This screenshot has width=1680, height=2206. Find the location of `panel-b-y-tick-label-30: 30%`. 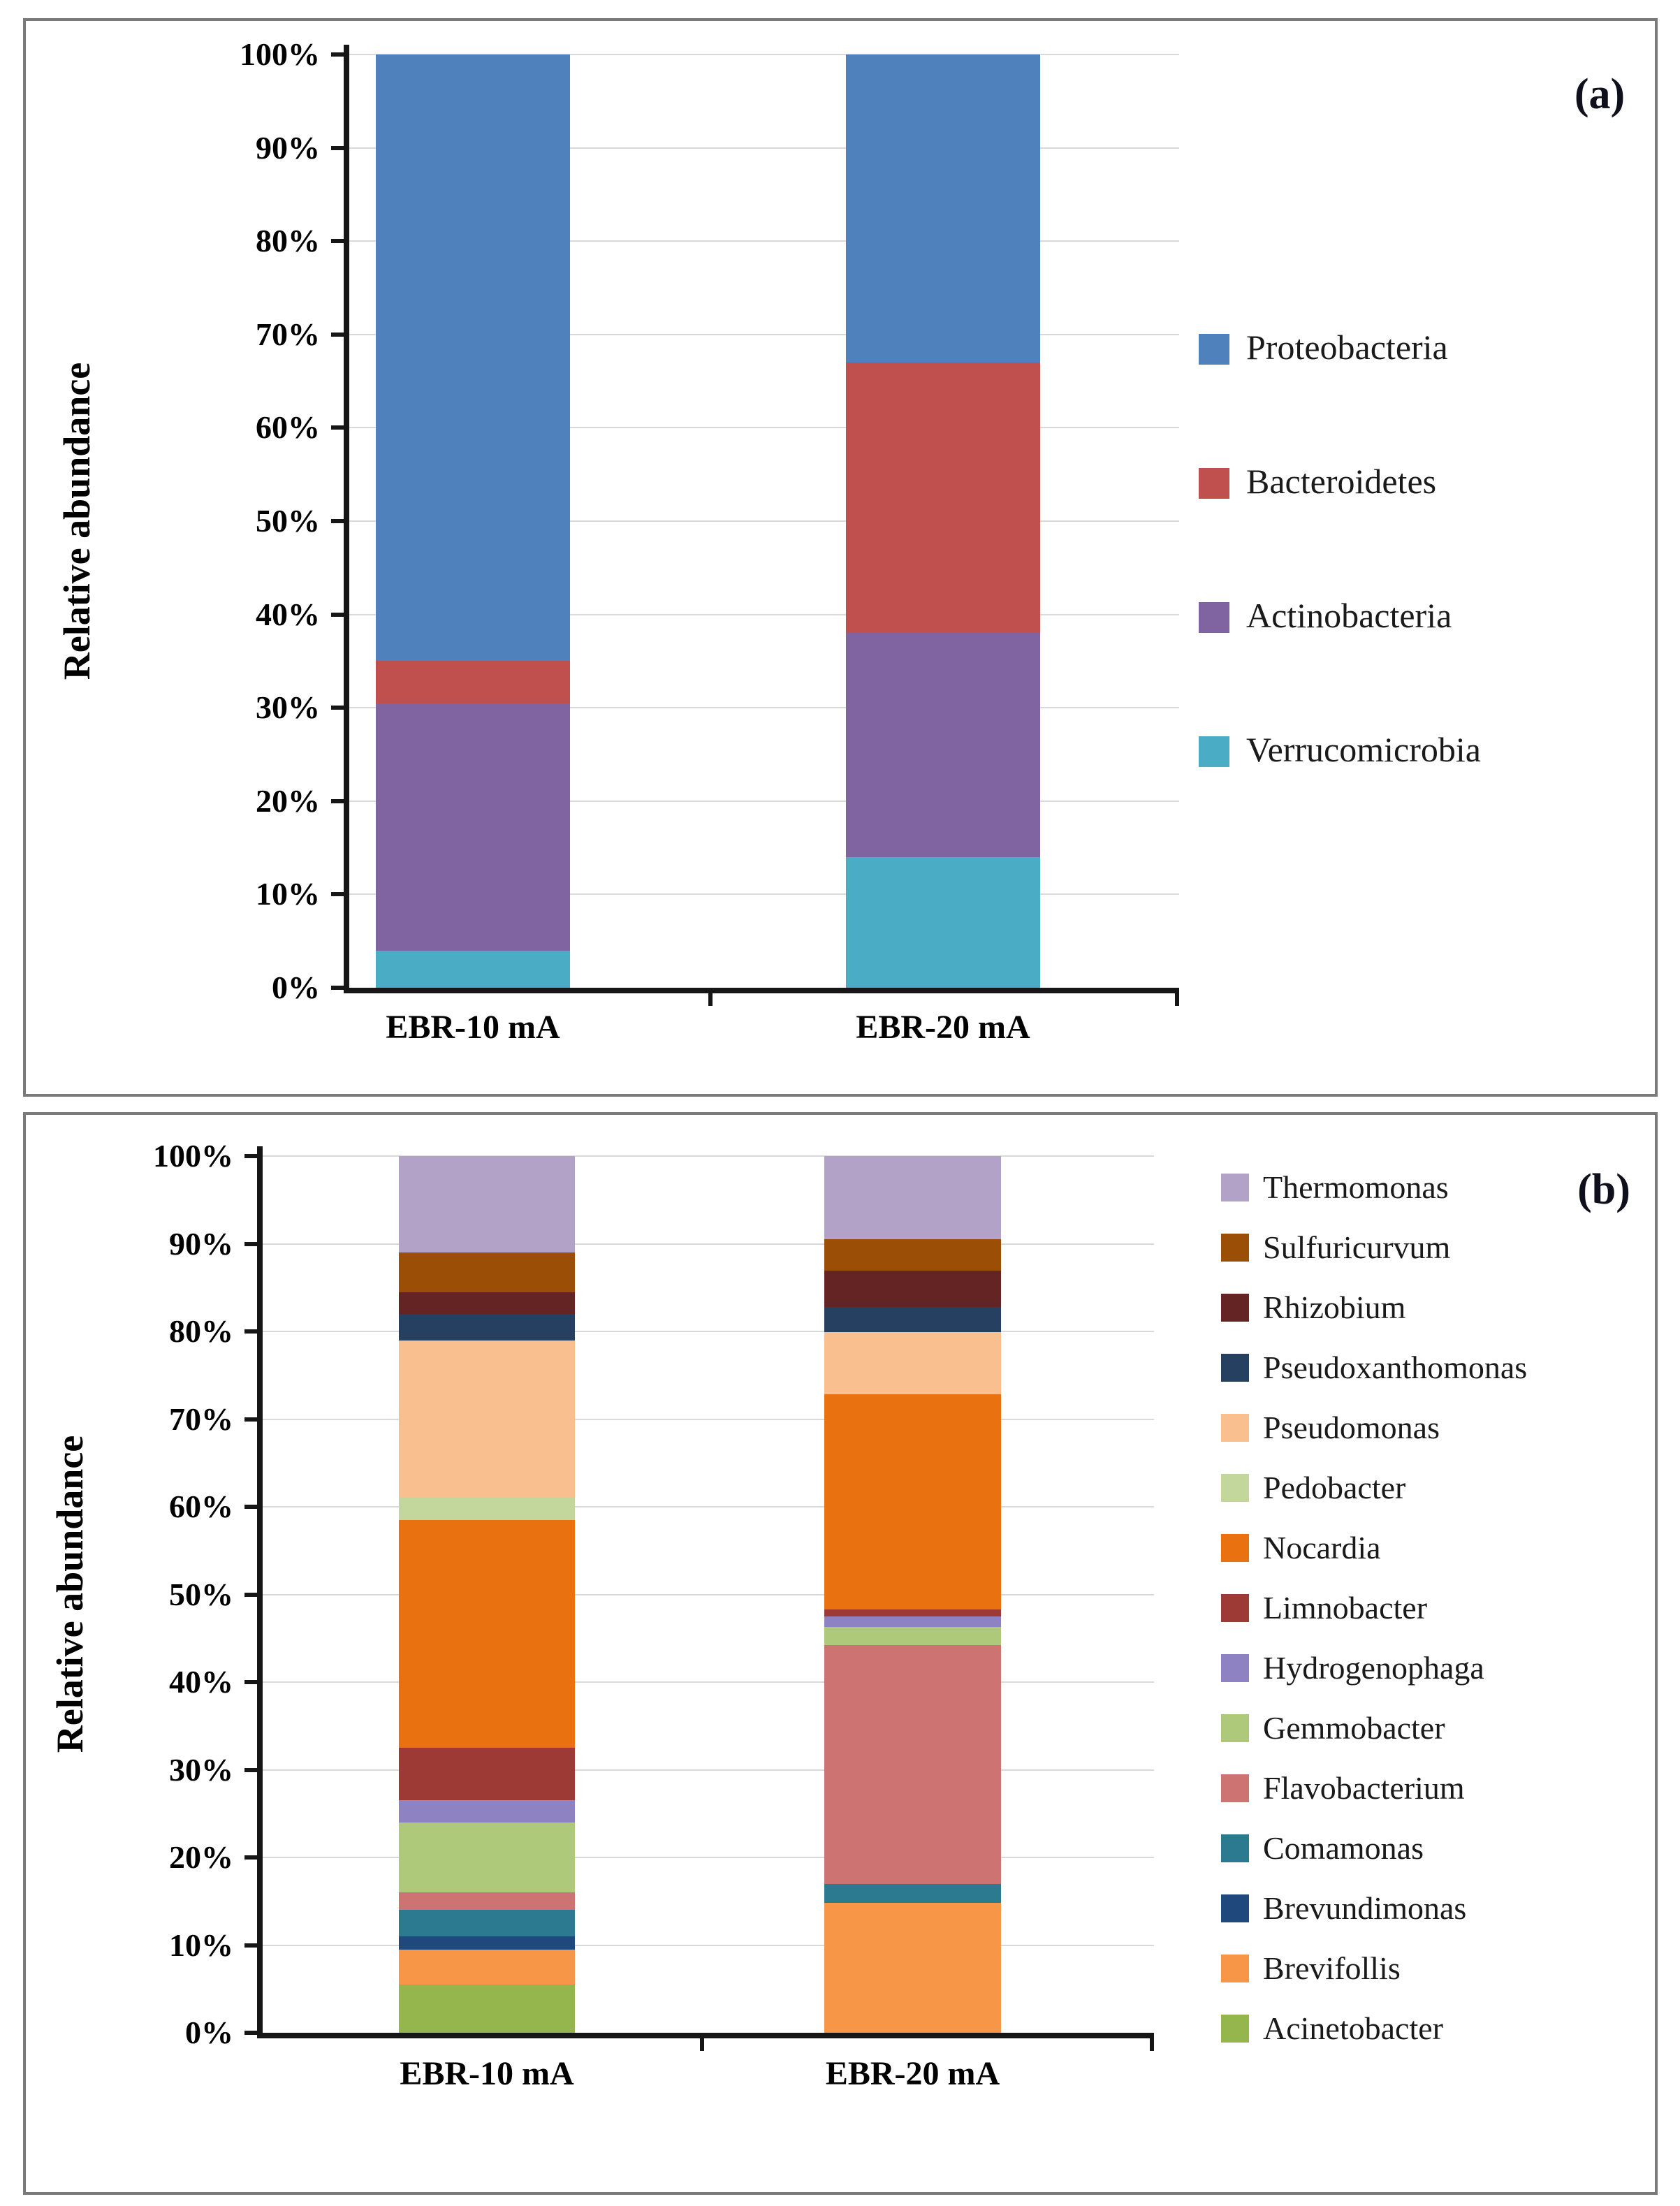

panel-b-y-tick-label-30: 30% is located at coordinates (201, 1769).